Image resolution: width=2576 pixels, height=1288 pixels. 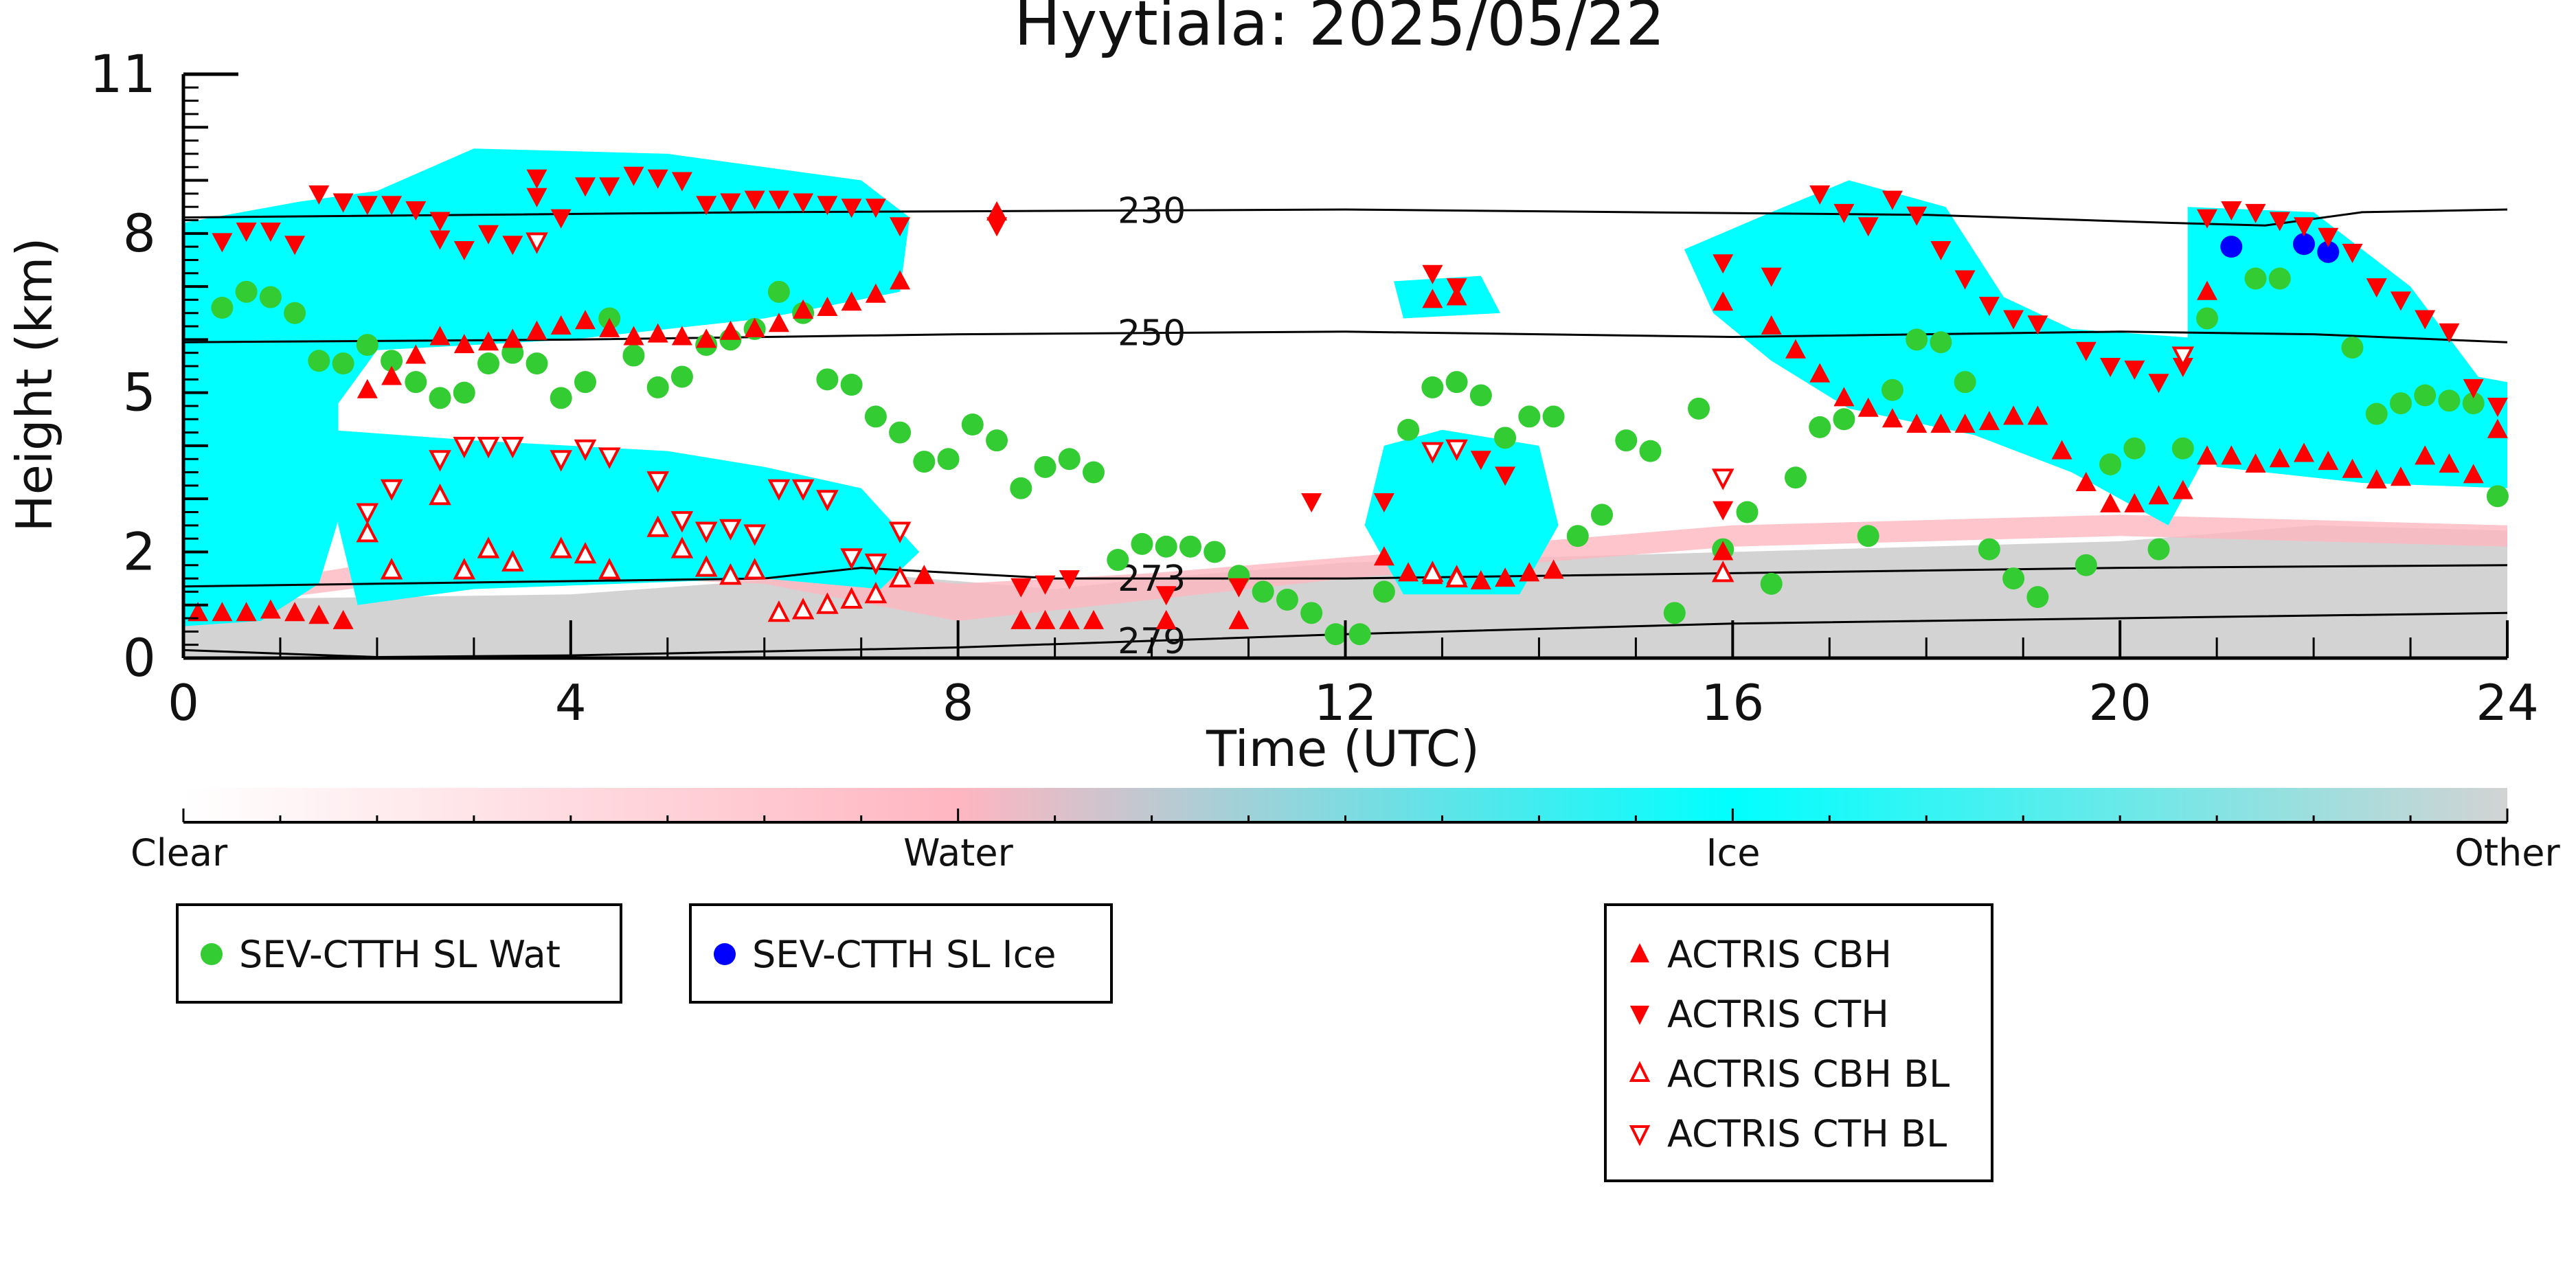 What do you see at coordinates (1343, 749) in the screenshot?
I see `x-axis-label: Time (UTC)` at bounding box center [1343, 749].